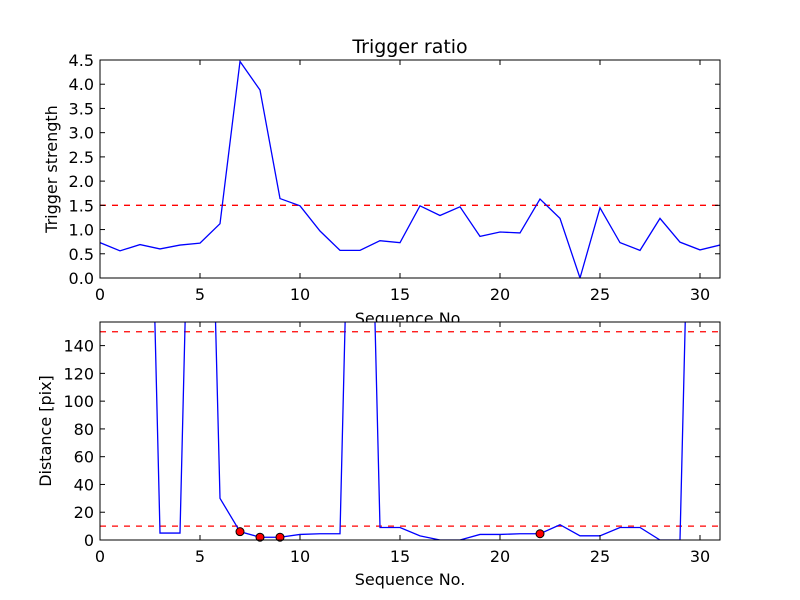 This screenshot has height=600, width=800. What do you see at coordinates (81, 84) in the screenshot?
I see `y-tick-label: 4.0` at bounding box center [81, 84].